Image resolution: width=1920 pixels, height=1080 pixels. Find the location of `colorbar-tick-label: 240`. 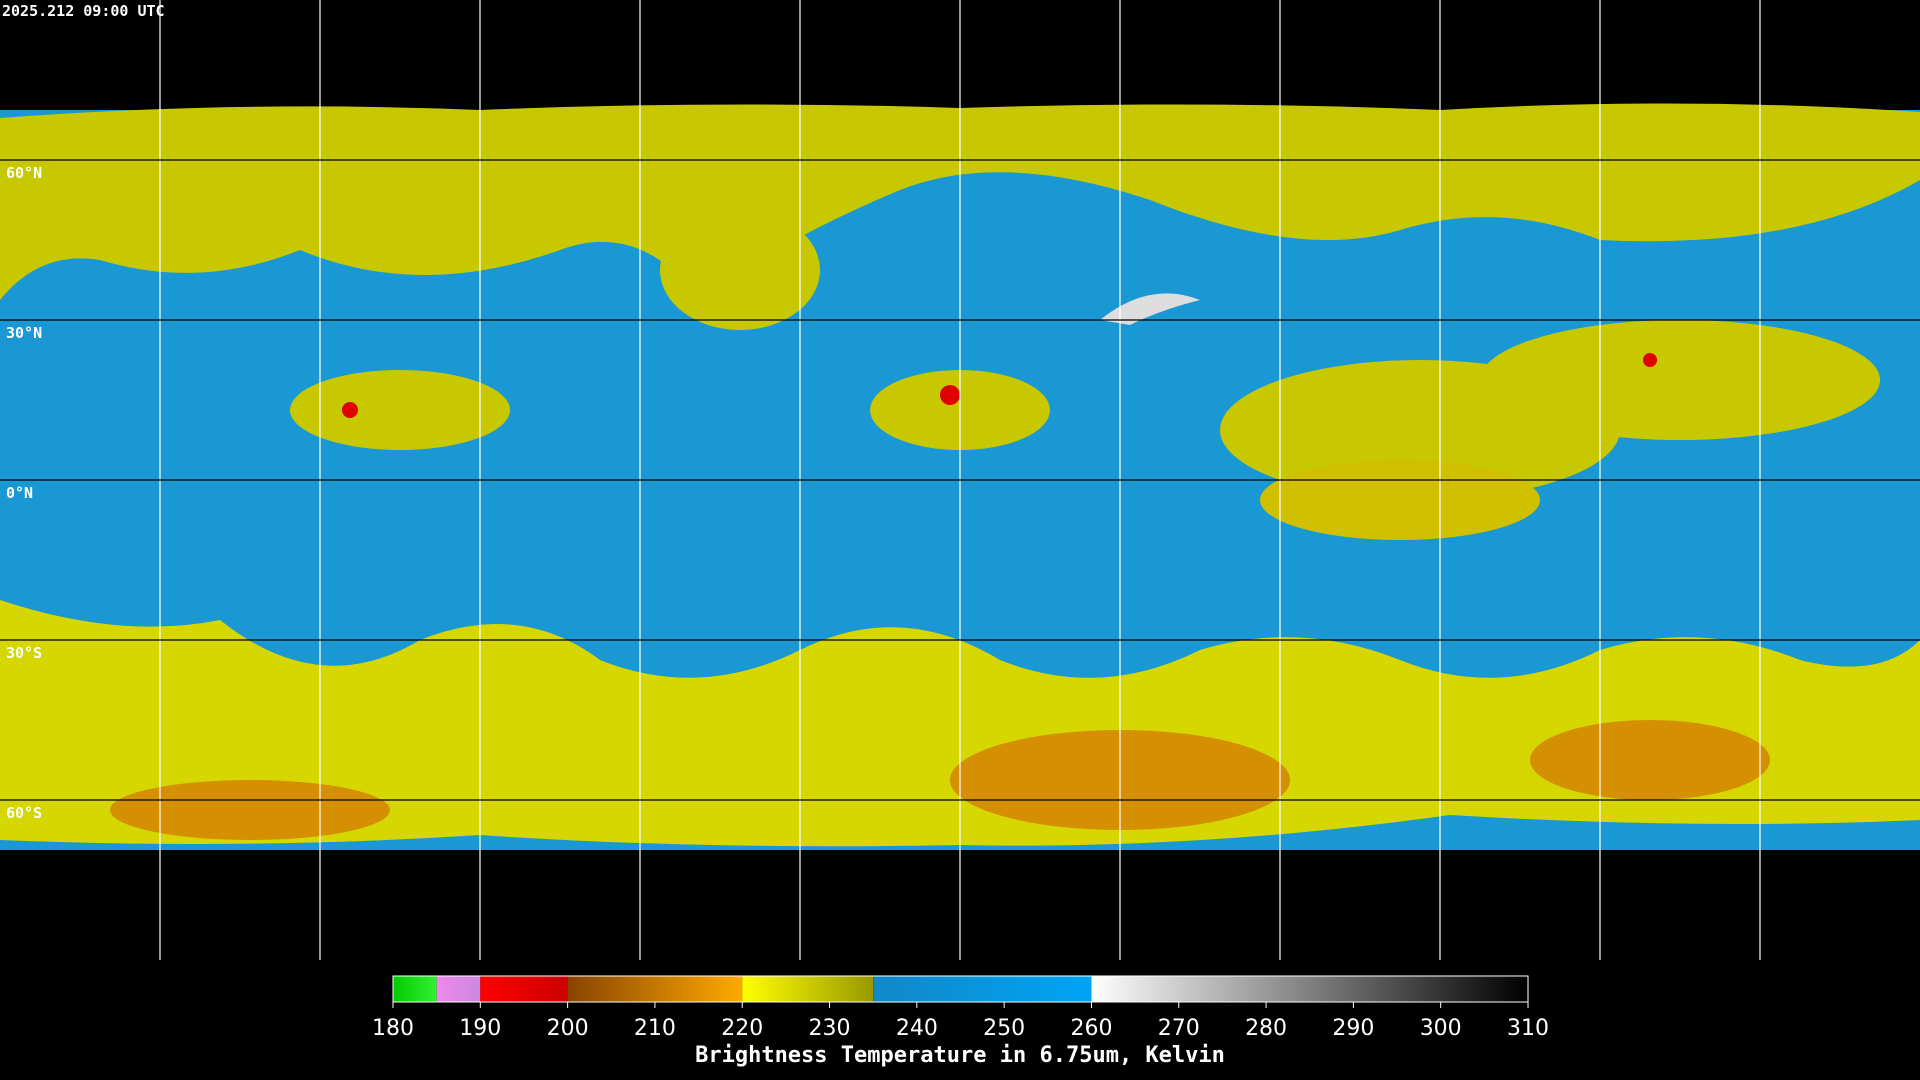

colorbar-tick-label: 240 is located at coordinates (917, 1028).